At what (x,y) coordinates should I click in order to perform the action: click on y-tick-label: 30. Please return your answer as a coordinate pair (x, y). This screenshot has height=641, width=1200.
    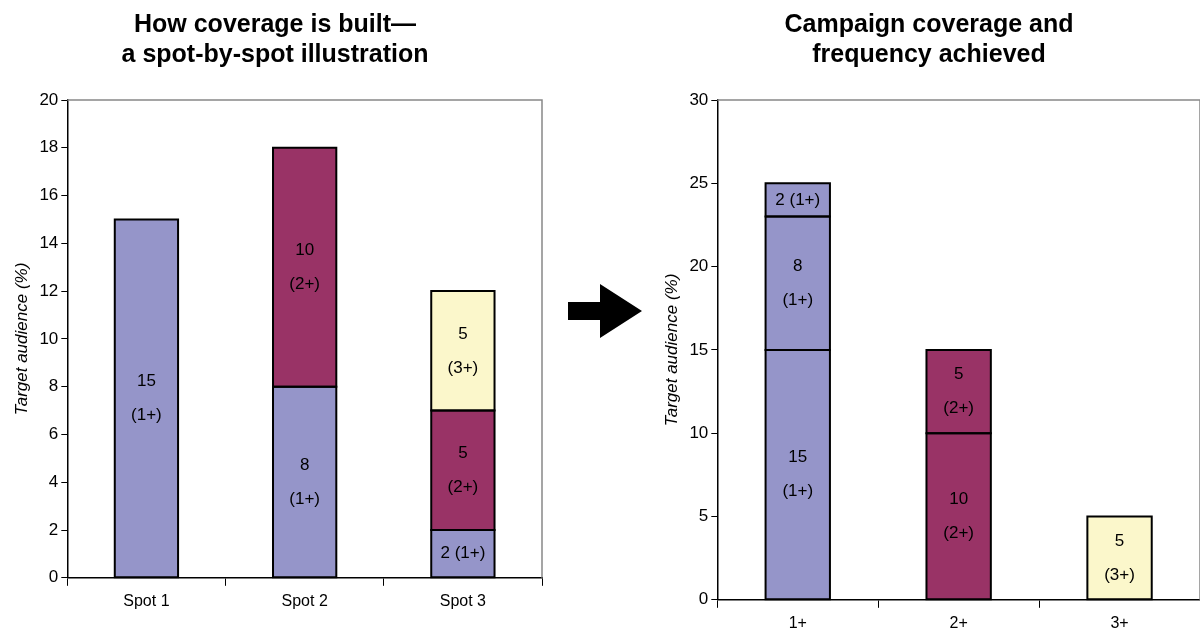
    Looking at the image, I should click on (699, 99).